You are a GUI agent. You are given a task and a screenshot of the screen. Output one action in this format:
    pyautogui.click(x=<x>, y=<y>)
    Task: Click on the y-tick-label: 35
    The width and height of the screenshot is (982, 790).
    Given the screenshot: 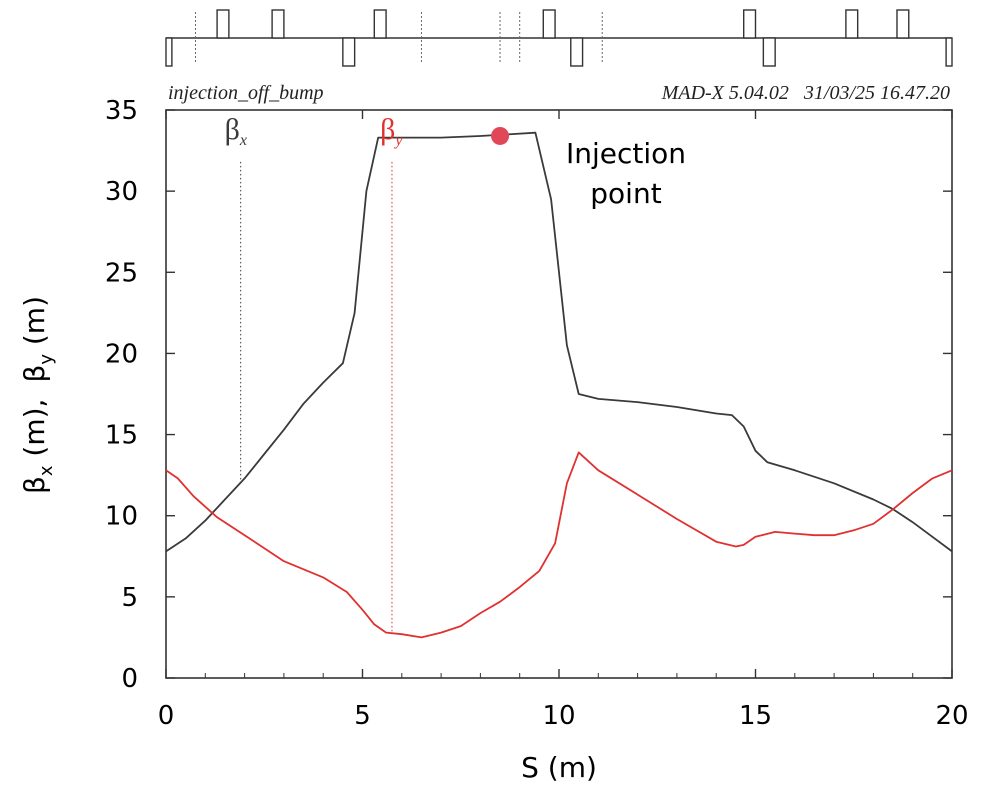 What is the action you would take?
    pyautogui.click(x=121, y=111)
    